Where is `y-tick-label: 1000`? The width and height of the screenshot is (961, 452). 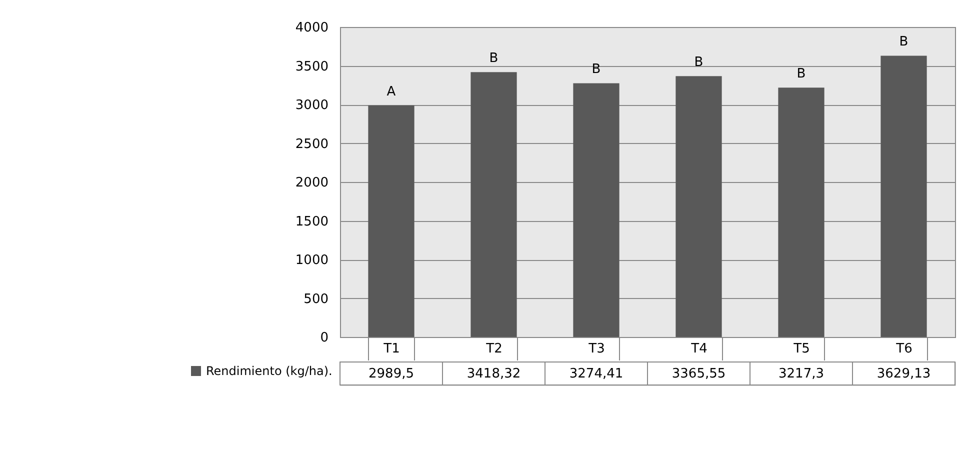 y-tick-label: 1000 is located at coordinates (311, 260).